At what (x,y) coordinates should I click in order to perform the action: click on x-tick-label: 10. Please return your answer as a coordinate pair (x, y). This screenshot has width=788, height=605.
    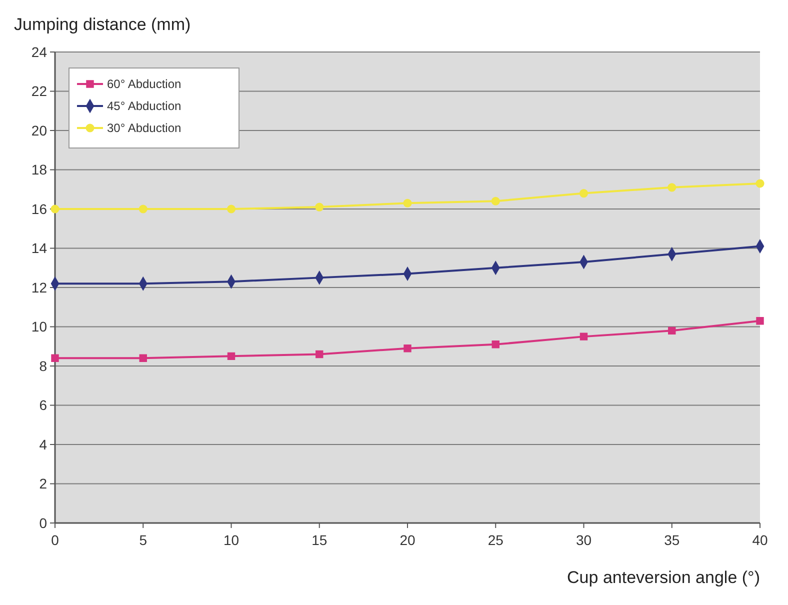
    Looking at the image, I should click on (231, 540).